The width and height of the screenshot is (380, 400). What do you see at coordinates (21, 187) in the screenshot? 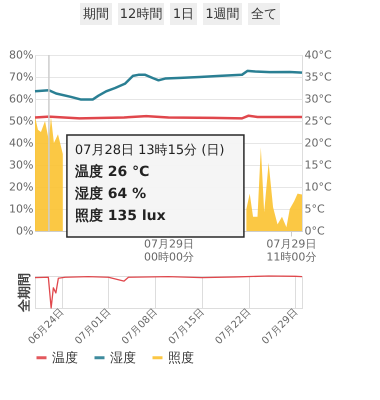
I see `y-tick-label: 20%` at bounding box center [21, 187].